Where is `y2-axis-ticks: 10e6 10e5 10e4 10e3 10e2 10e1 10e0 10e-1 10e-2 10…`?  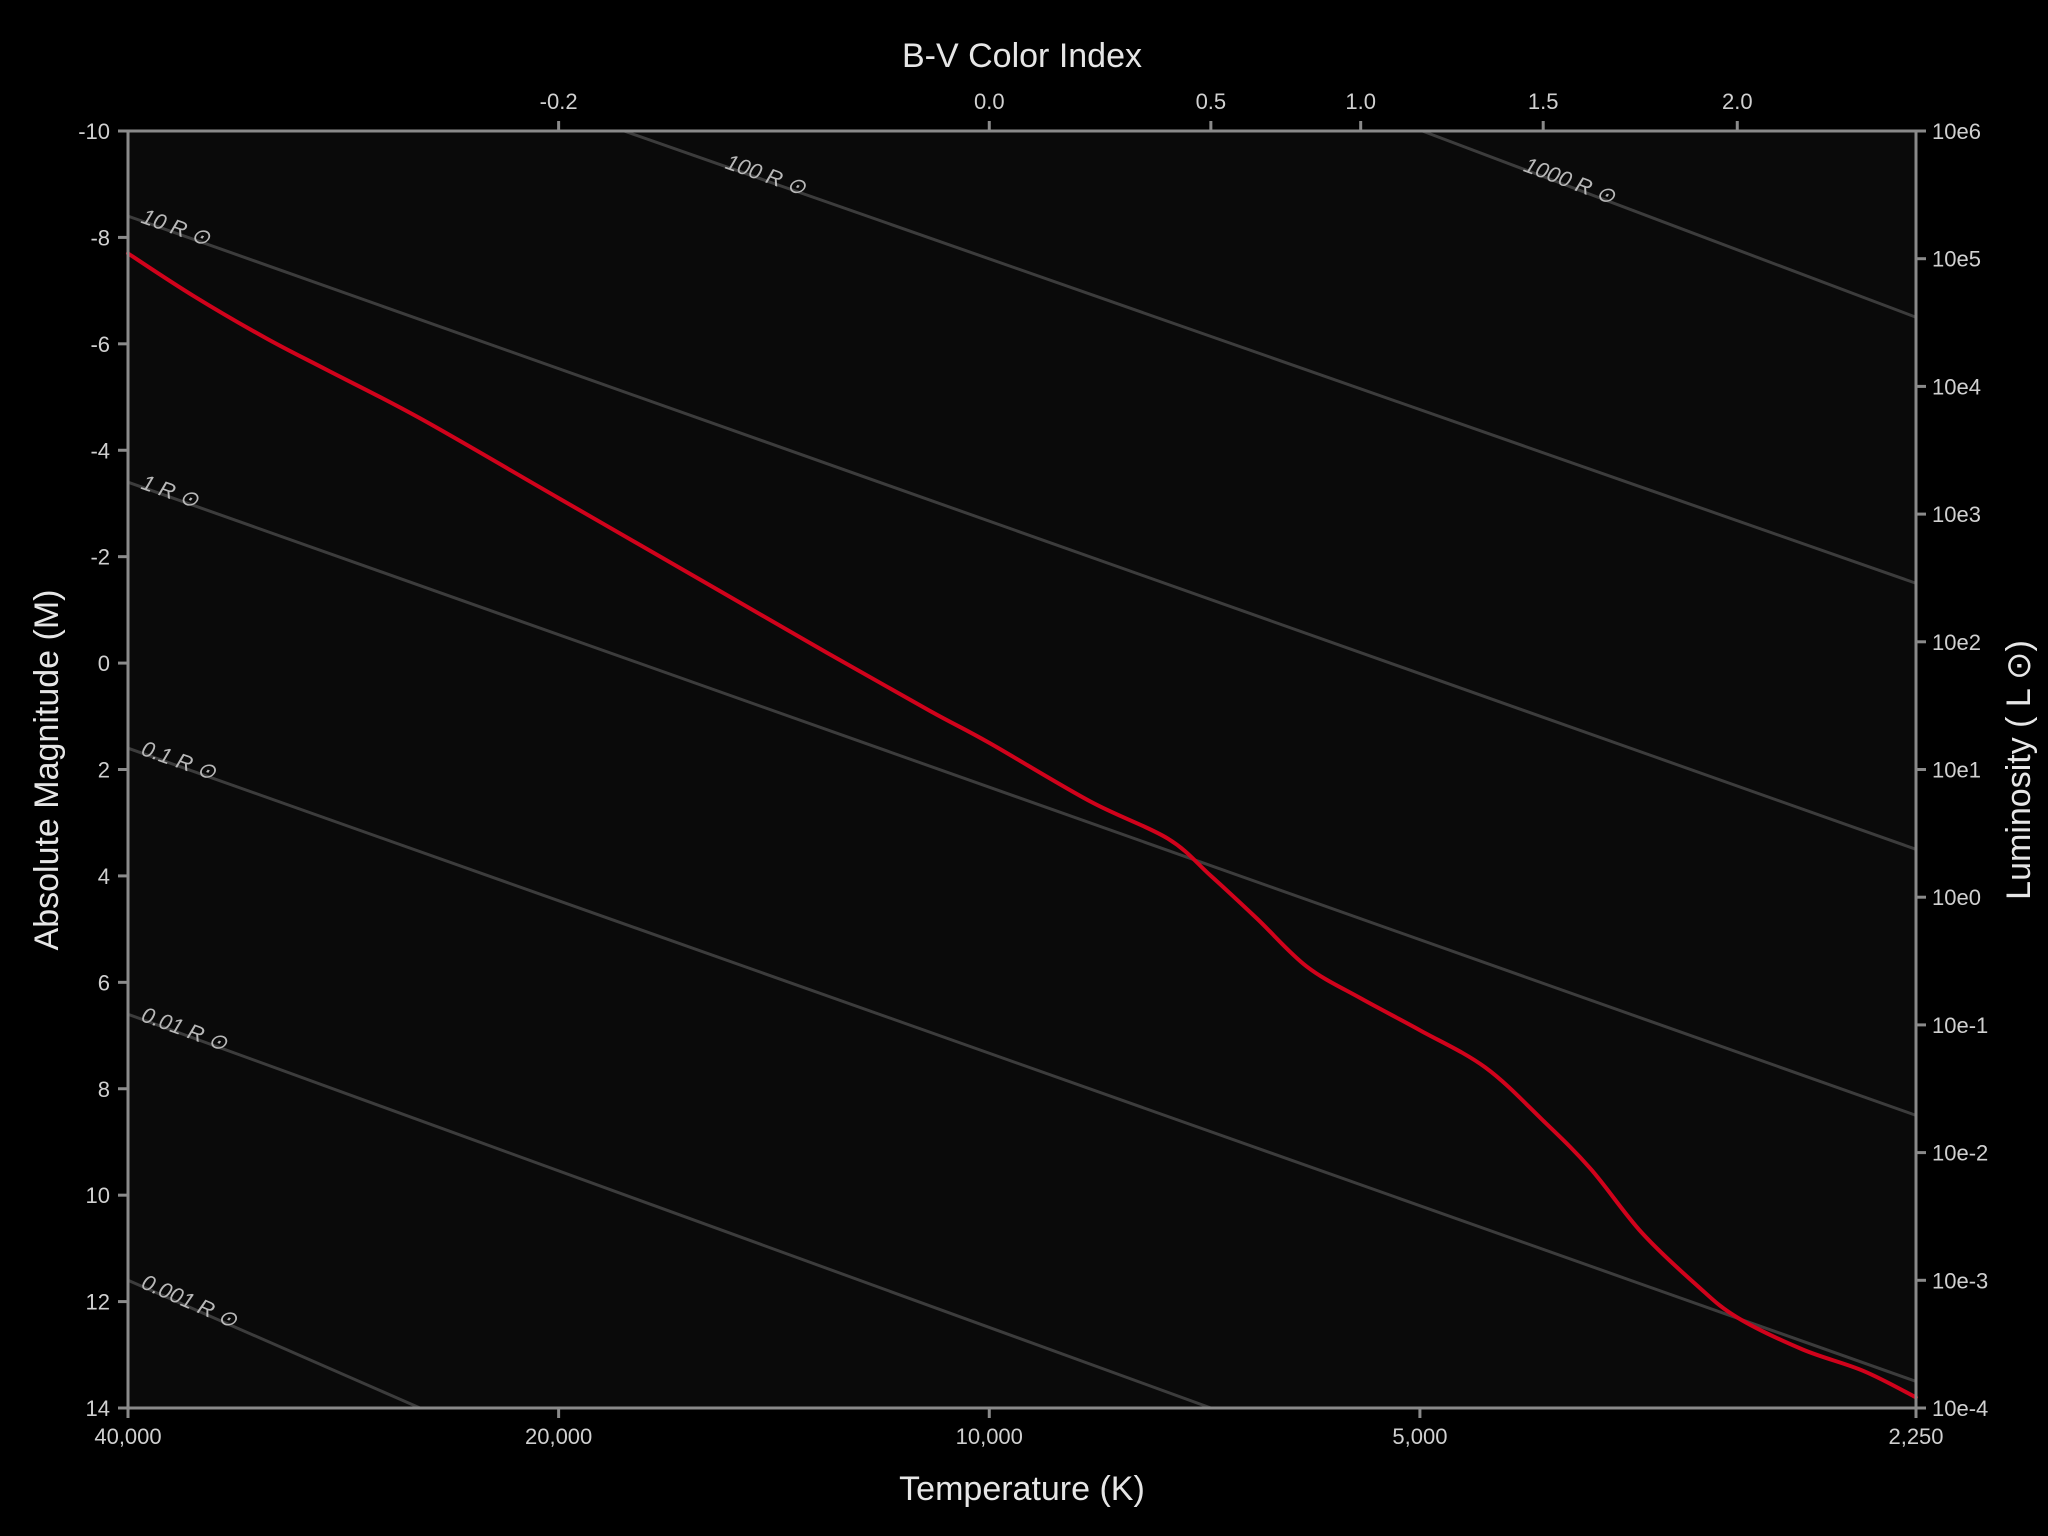 y2-axis-ticks: 10e6 10e5 10e4 10e3 10e2 10e1 10e0 10e-1 10e-2 10… is located at coordinates (1952, 770).